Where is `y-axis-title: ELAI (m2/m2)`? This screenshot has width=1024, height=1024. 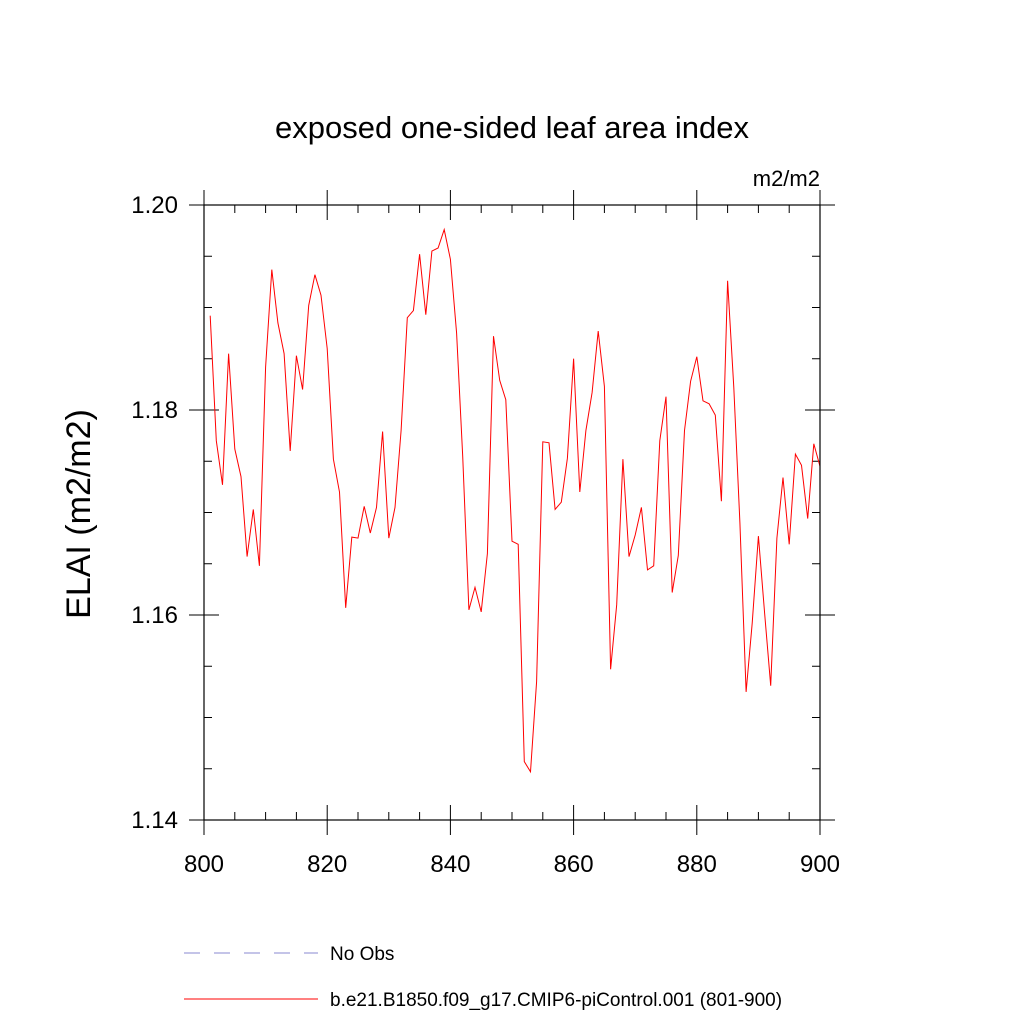
y-axis-title: ELAI (m2/m2) is located at coordinates (79, 514).